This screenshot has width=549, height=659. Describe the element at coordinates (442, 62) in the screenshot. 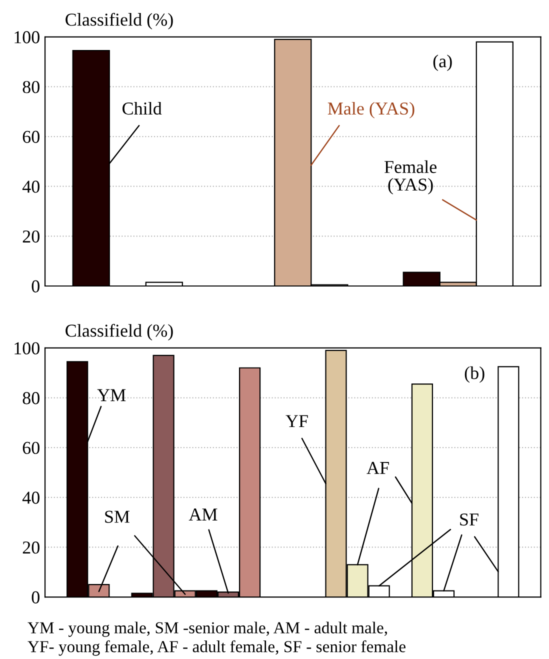

I see `annotation: (a)` at that location.